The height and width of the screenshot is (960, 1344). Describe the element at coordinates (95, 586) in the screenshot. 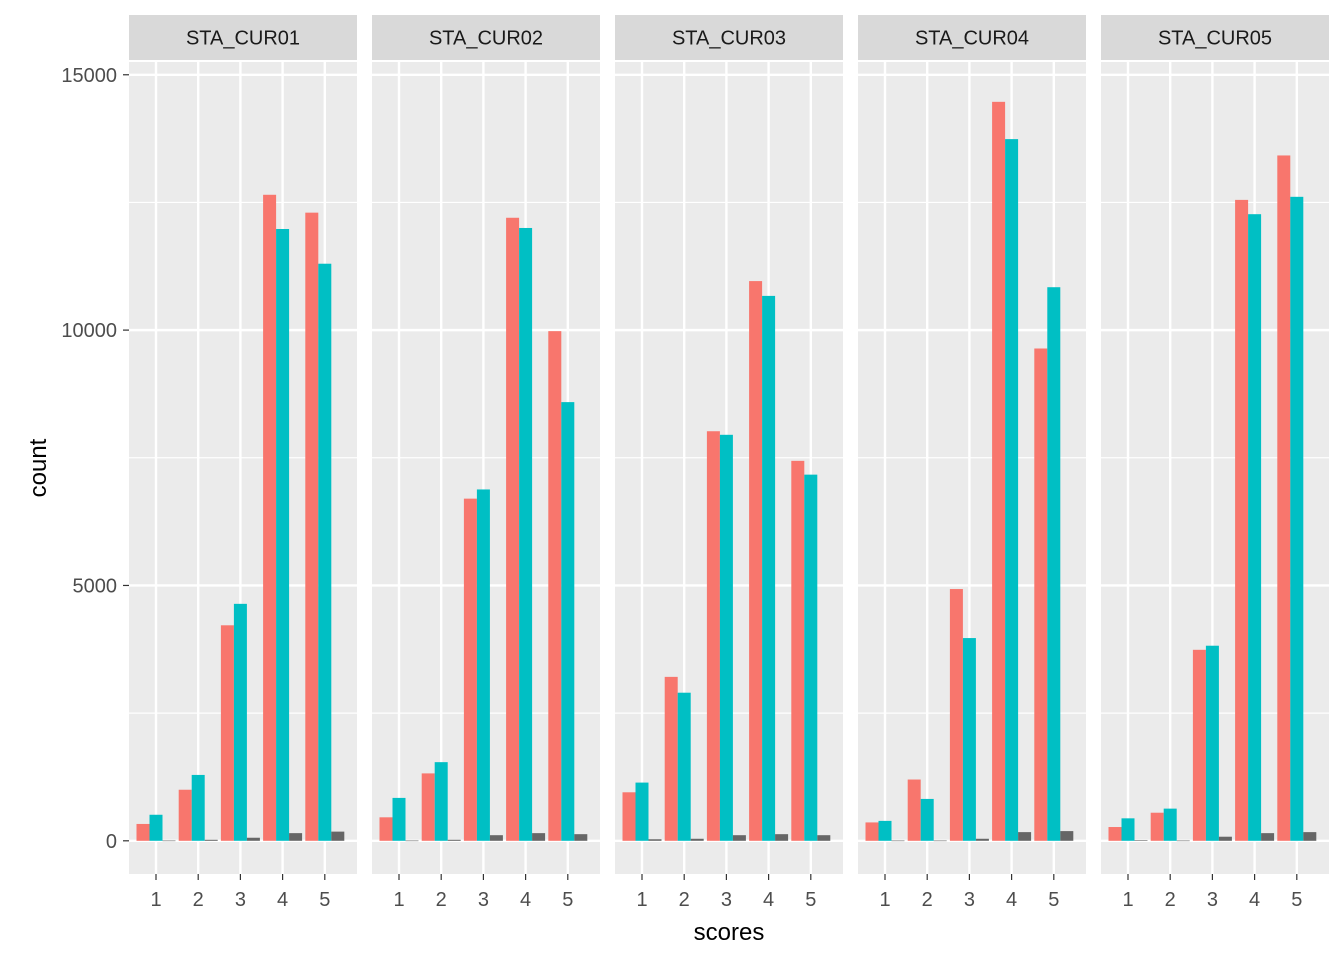

I see `y-tick-label: 5000` at that location.